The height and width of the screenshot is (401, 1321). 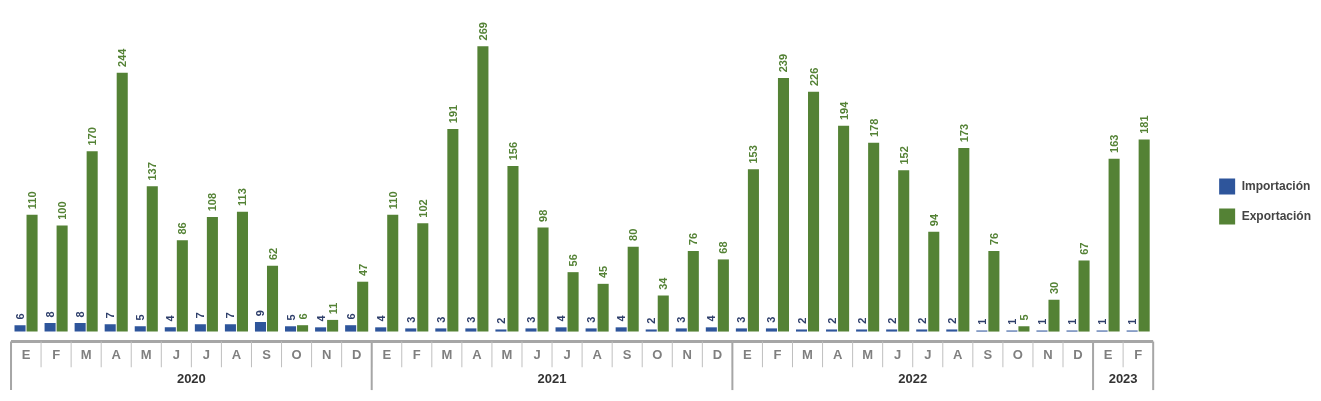 I want to click on data-label: 4, so click(x=711, y=318).